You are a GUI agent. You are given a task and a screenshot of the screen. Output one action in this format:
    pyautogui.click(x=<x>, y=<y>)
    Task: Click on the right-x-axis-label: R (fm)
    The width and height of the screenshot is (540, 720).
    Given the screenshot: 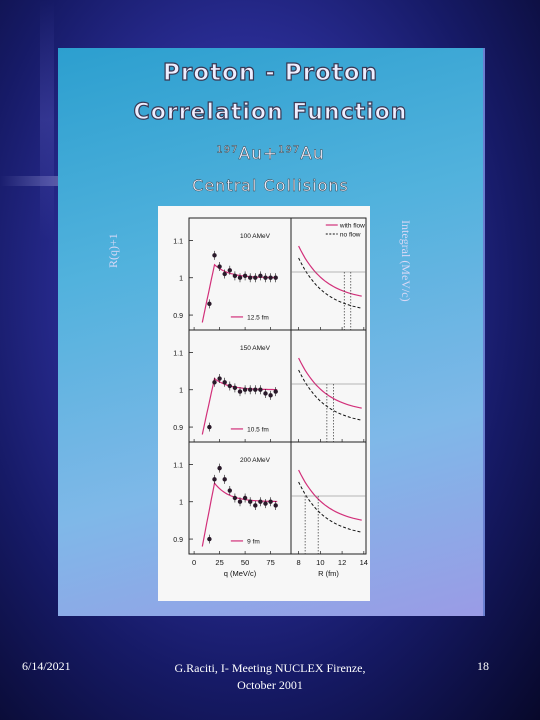 What is the action you would take?
    pyautogui.click(x=328, y=573)
    